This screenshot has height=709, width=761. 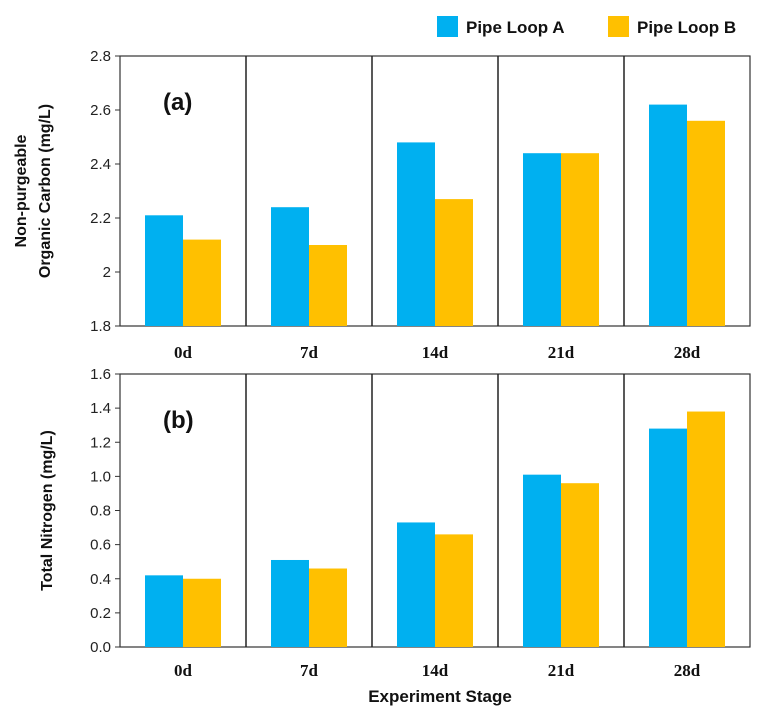 I want to click on legend: Pipe Loop A Pipe Loop B, so click(x=586, y=26).